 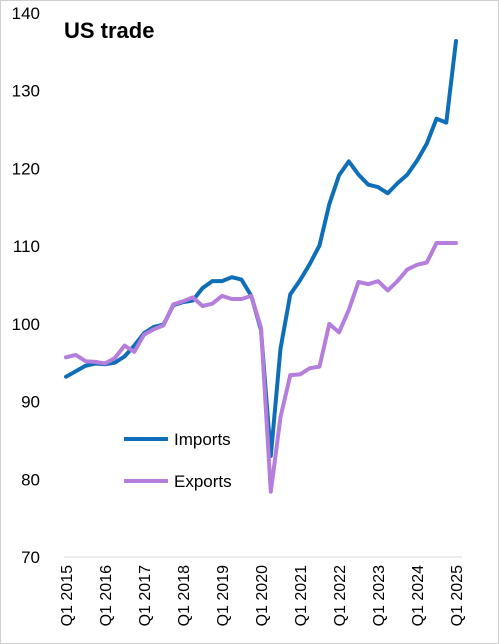 I want to click on legend-label-imports: Imports, so click(x=202, y=439).